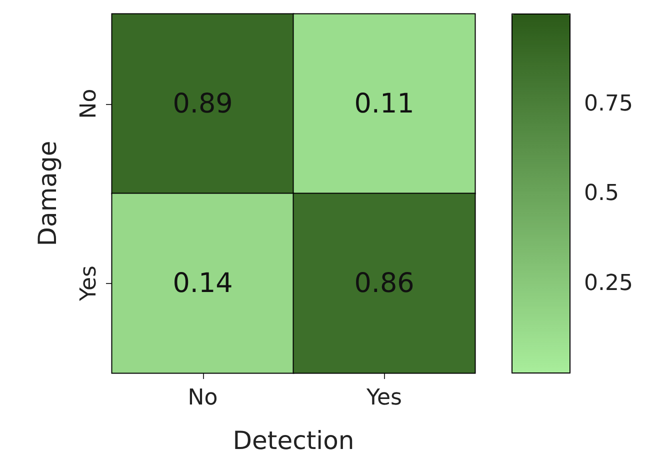 The width and height of the screenshot is (661, 466). I want to click on color-bar-label: 0.5, so click(601, 193).